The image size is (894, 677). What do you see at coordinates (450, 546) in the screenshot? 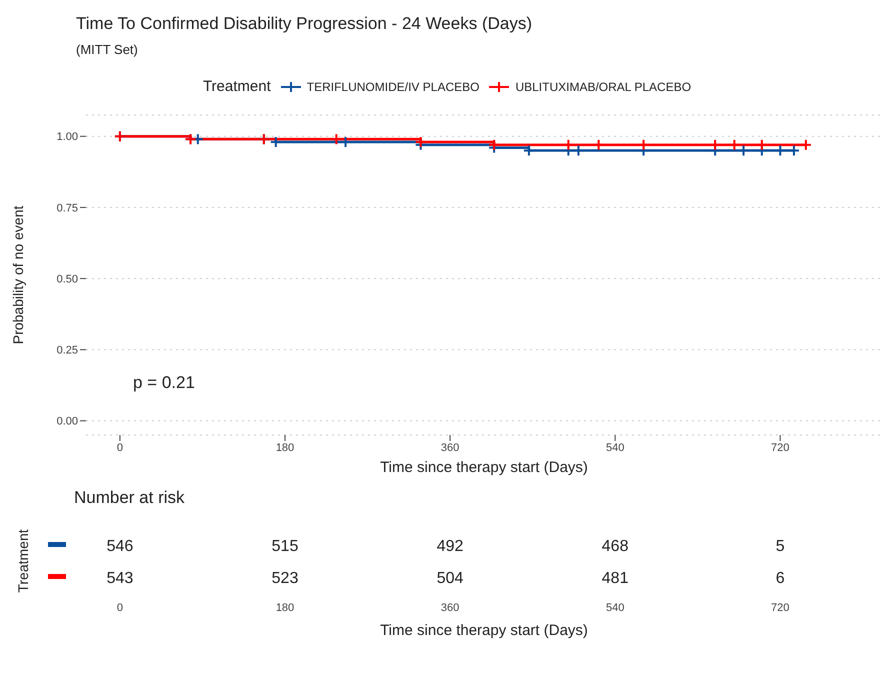
I see `data-label: 492` at bounding box center [450, 546].